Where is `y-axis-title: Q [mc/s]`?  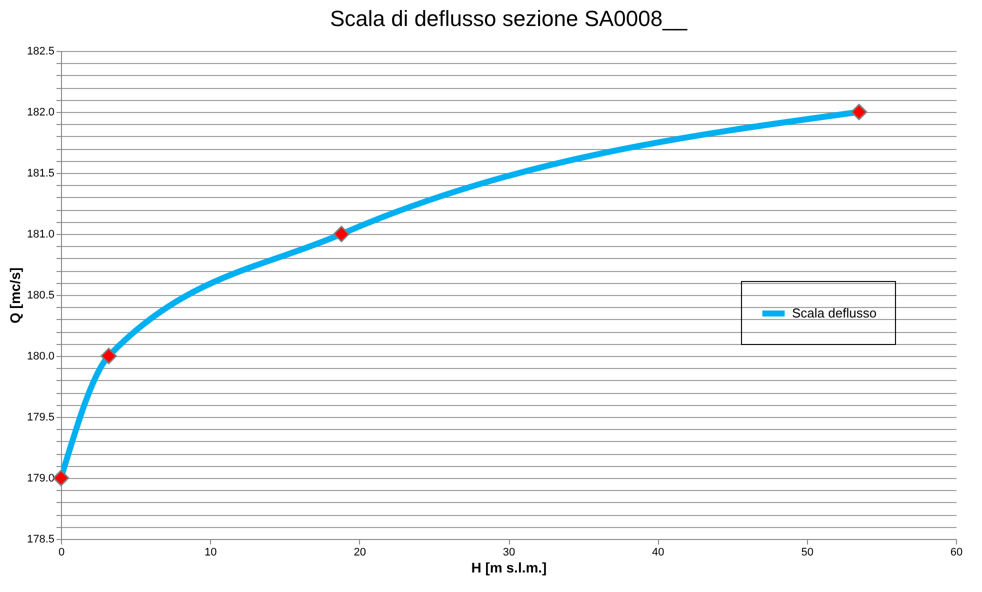 y-axis-title: Q [mc/s] is located at coordinates (14, 295).